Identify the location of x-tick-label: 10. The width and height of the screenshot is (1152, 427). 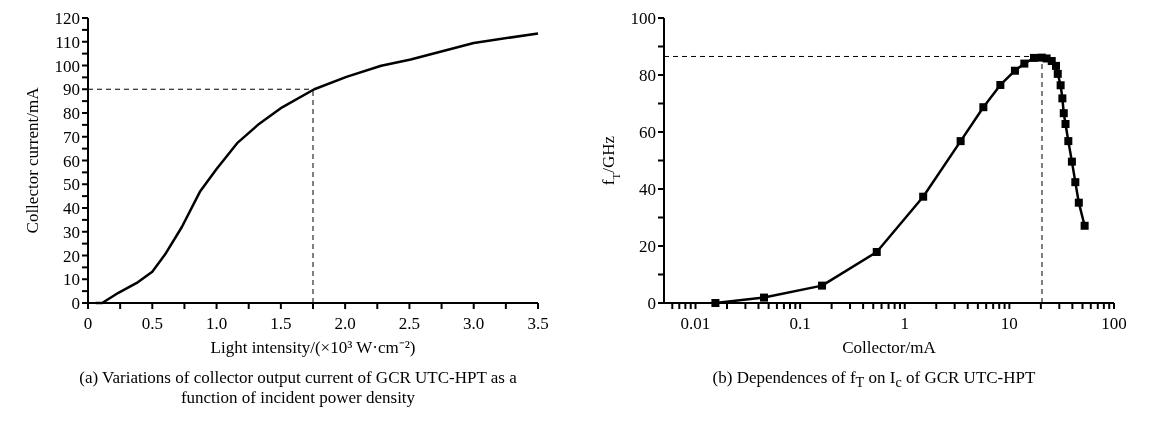
(1009, 323).